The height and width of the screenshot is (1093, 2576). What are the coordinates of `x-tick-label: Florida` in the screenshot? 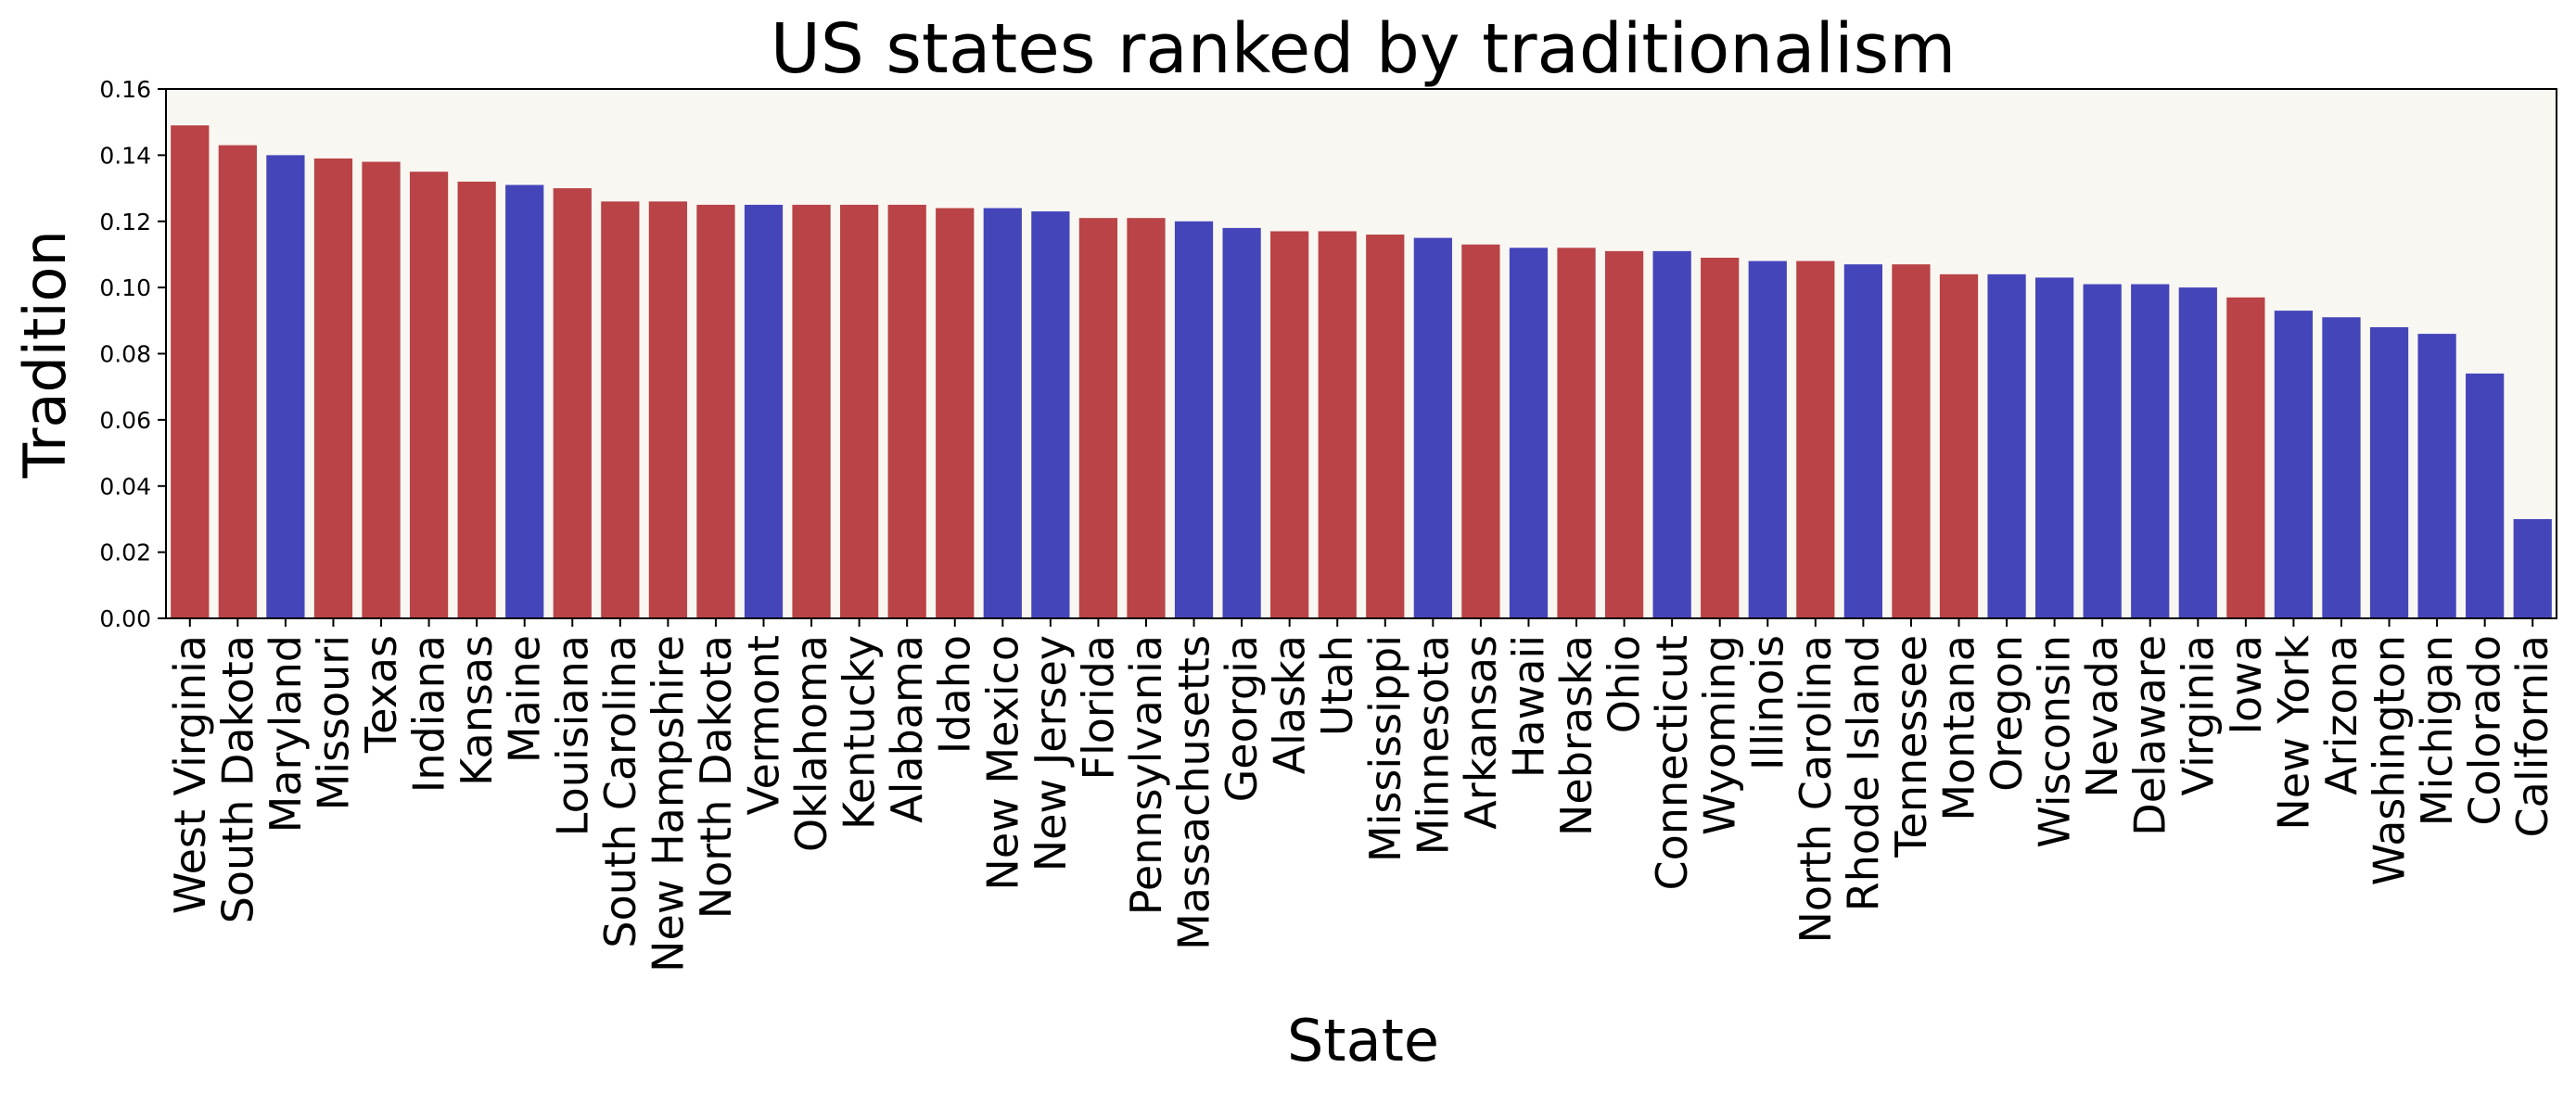 It's located at (1098, 707).